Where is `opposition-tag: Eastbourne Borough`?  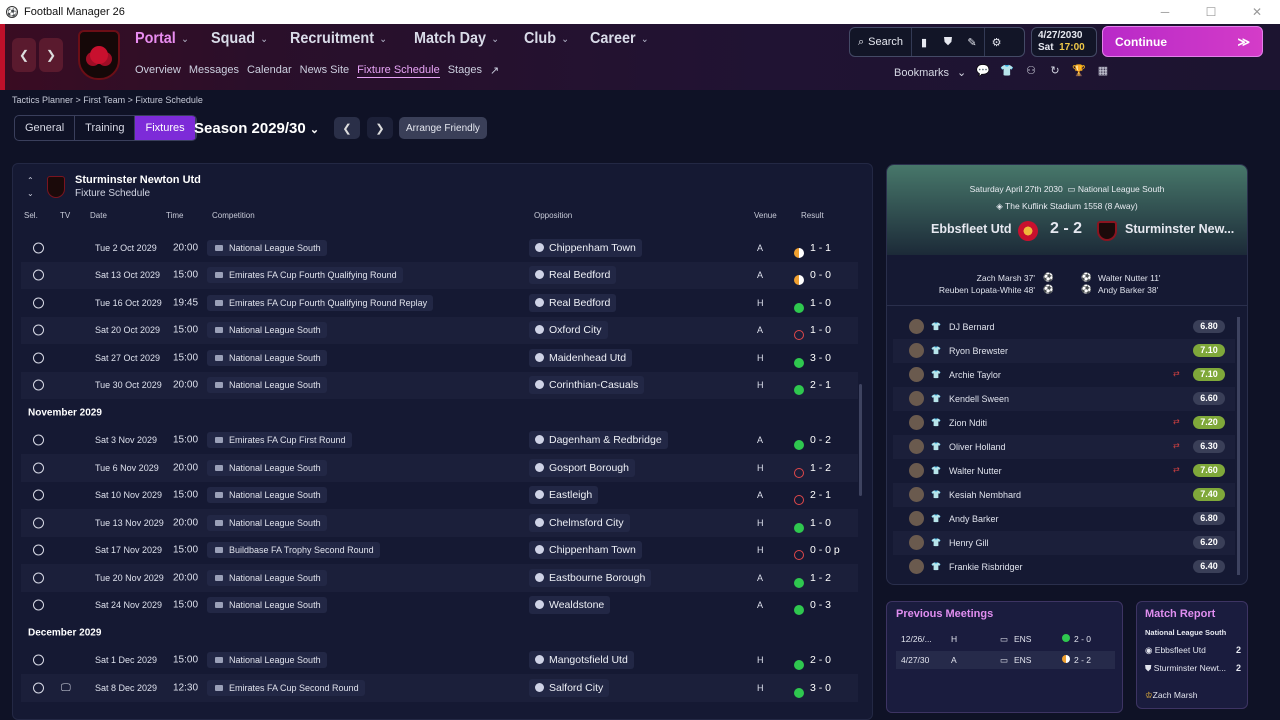
opposition-tag: Eastbourne Borough is located at coordinates (590, 577).